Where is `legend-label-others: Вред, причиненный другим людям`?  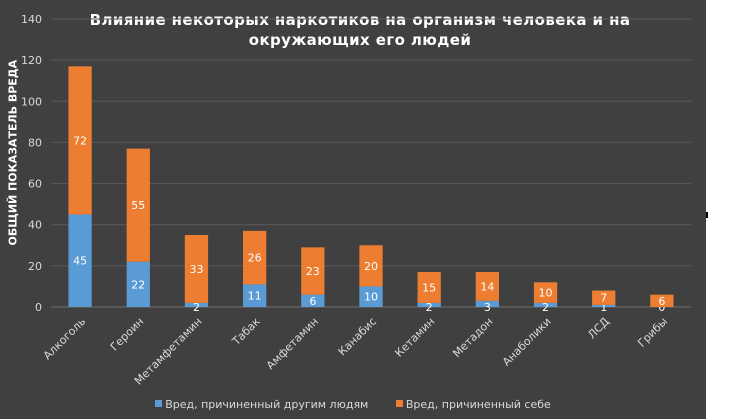
legend-label-others: Вред, причиненный другим людям is located at coordinates (267, 404).